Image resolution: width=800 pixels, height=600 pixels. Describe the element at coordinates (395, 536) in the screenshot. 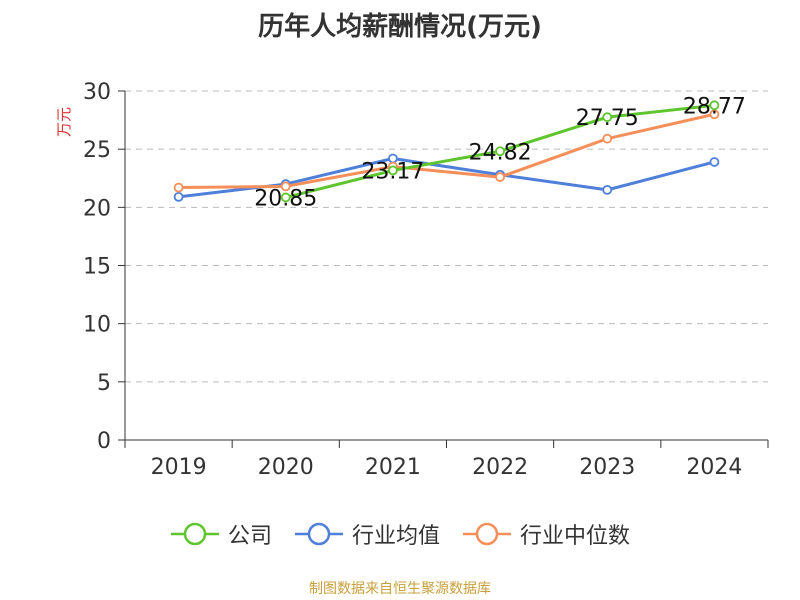

I see `legend-label: 行业均值` at that location.